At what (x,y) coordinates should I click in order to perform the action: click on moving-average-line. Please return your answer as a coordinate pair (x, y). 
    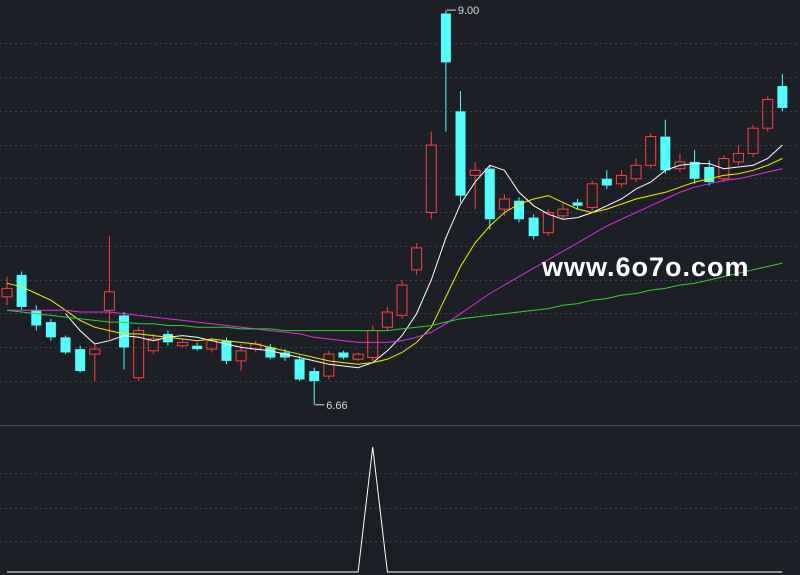
    Looking at the image, I should click on (394, 297).